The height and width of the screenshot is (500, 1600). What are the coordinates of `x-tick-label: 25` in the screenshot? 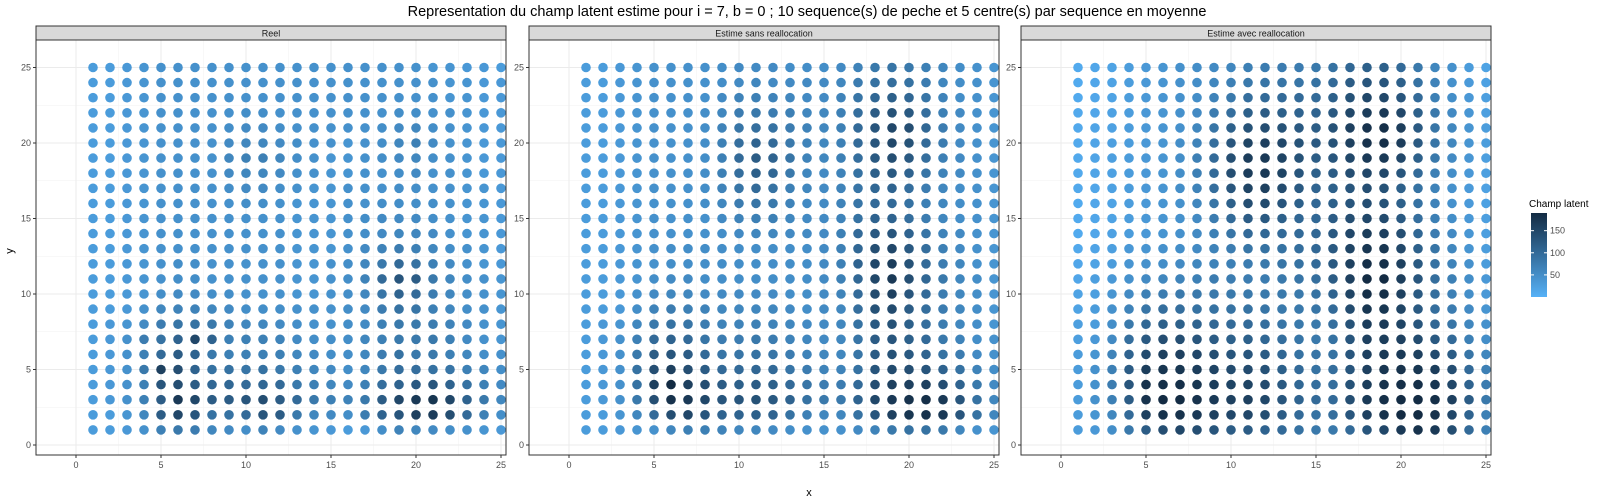 It's located at (1486, 465).